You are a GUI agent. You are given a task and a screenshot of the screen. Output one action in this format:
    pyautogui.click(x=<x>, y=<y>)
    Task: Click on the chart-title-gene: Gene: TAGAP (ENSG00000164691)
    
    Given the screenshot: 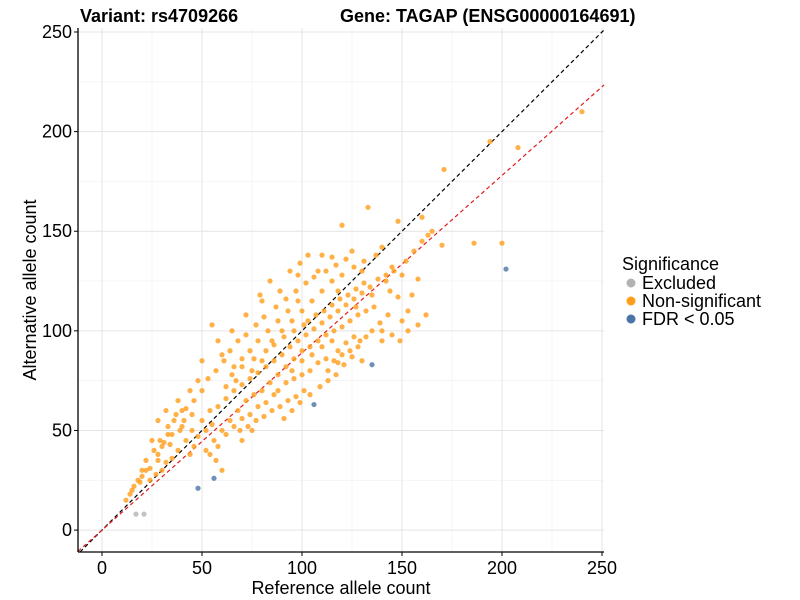 What is the action you would take?
    pyautogui.click(x=487, y=16)
    